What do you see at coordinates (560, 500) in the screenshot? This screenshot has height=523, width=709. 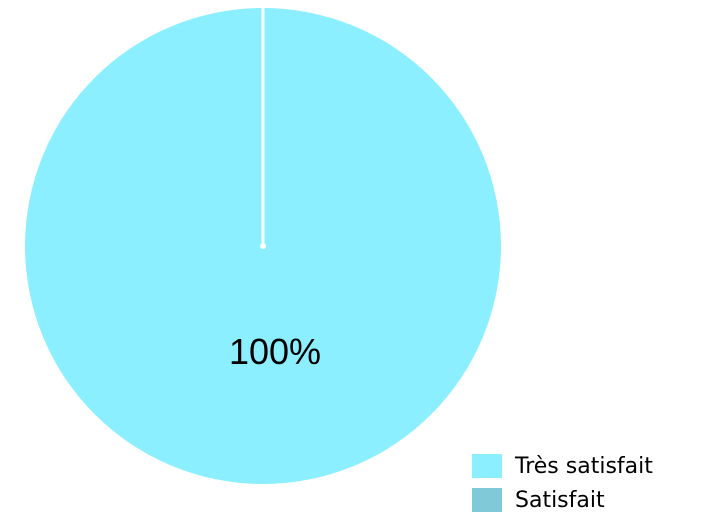 I see `legend-label-satisfait: Satisfait` at bounding box center [560, 500].